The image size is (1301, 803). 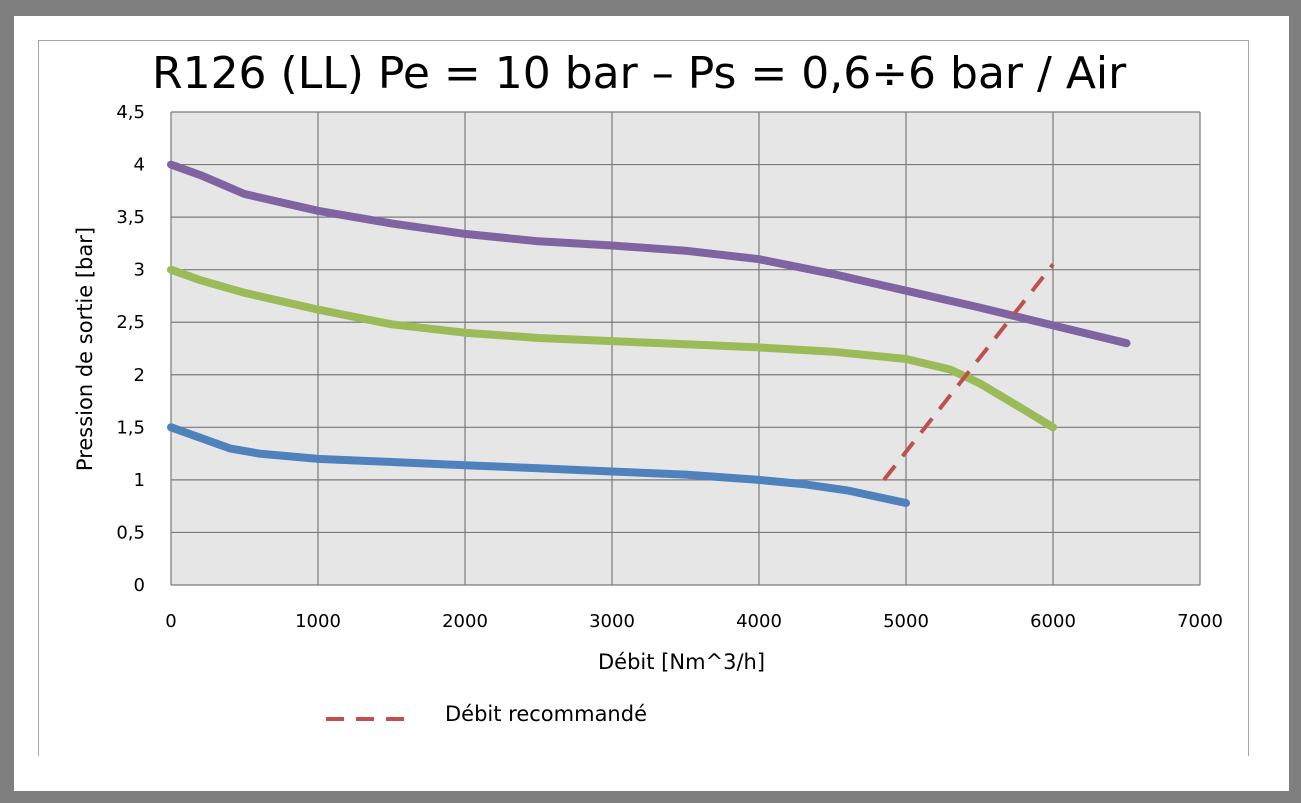 I want to click on x-tick-label: 2000, so click(x=465, y=621).